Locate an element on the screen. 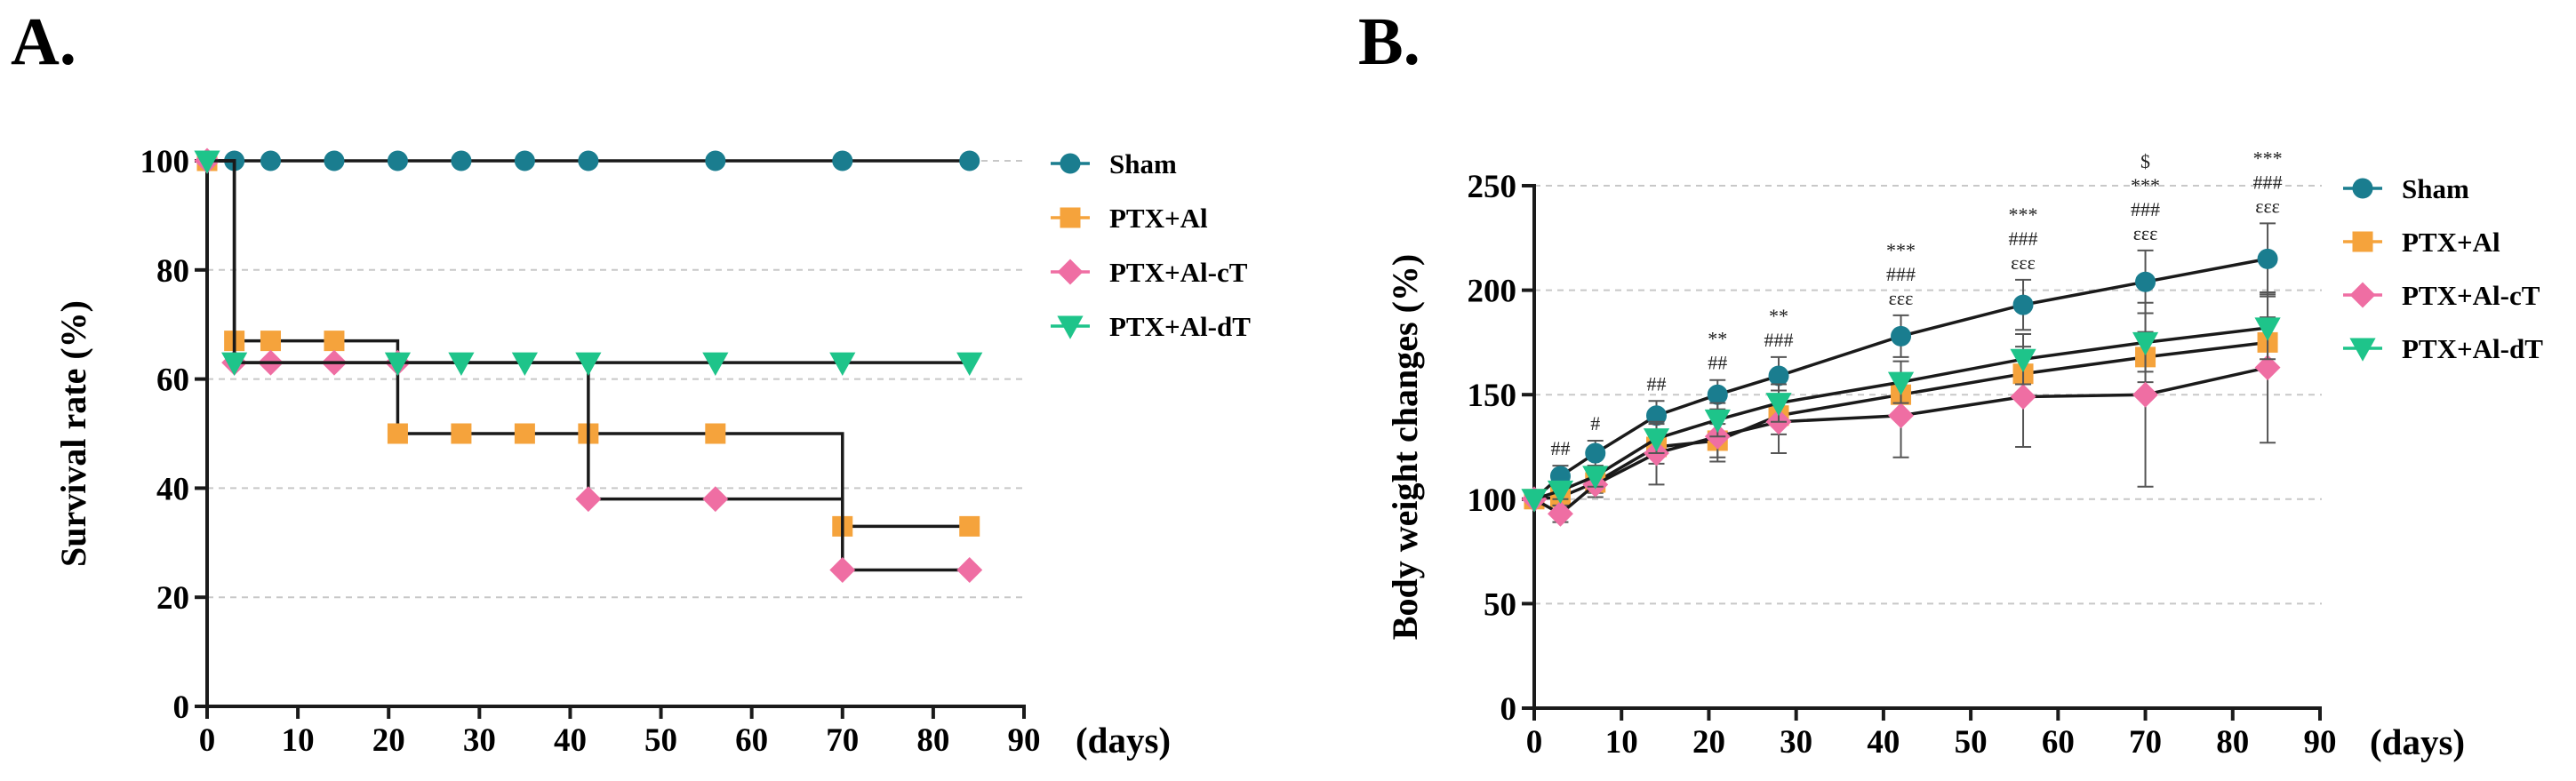 The width and height of the screenshot is (2576, 781). legend-marker-ptx-al is located at coordinates (1070, 217).